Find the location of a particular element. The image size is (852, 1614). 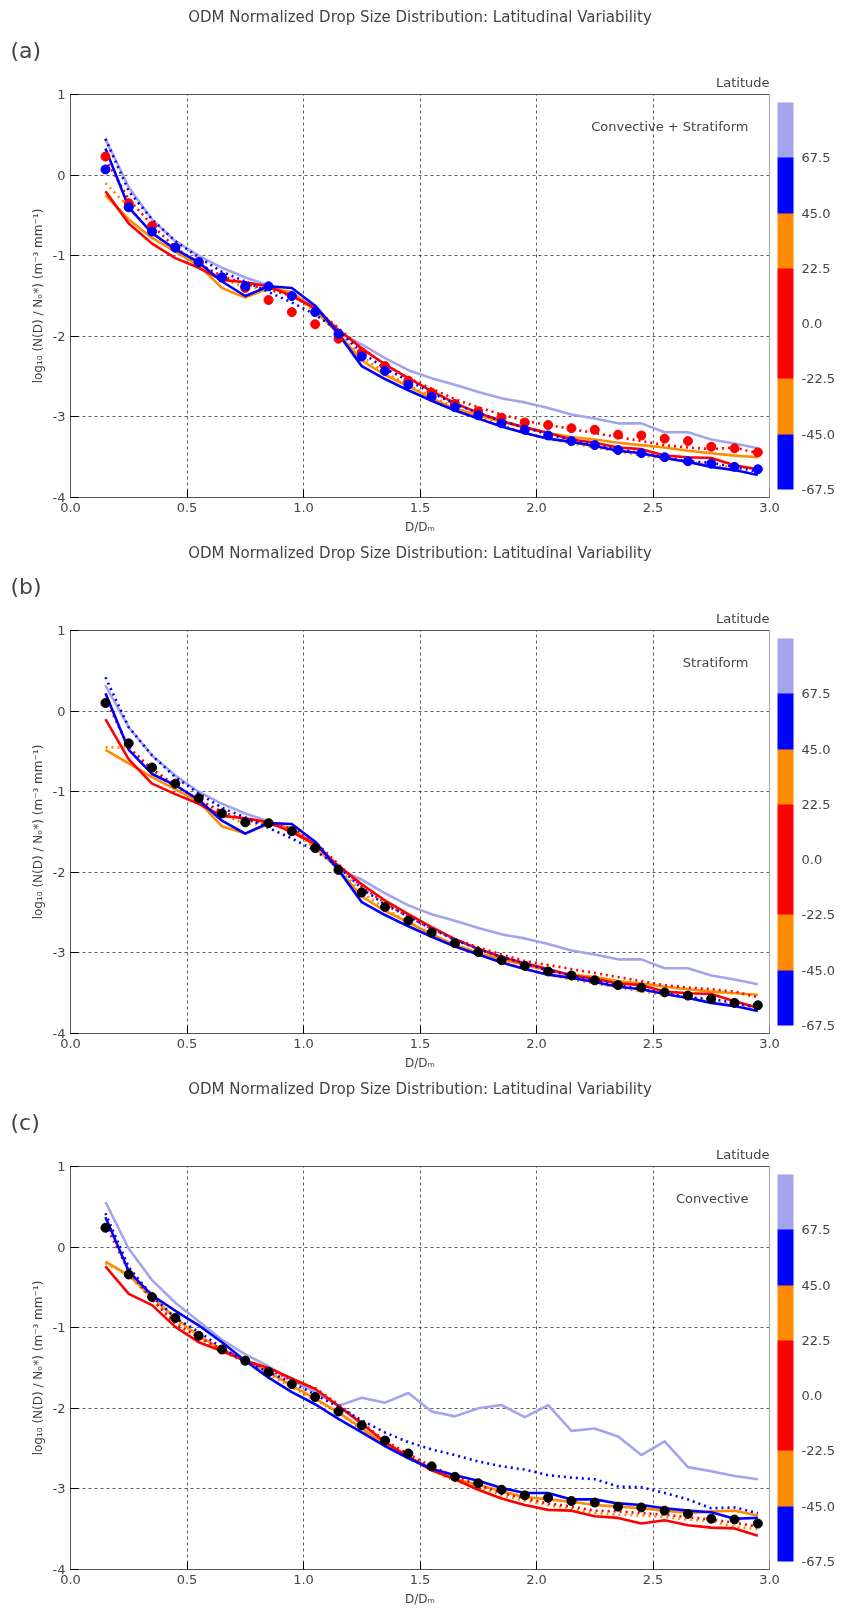

annotation: Convective + Stratiform is located at coordinates (670, 127).